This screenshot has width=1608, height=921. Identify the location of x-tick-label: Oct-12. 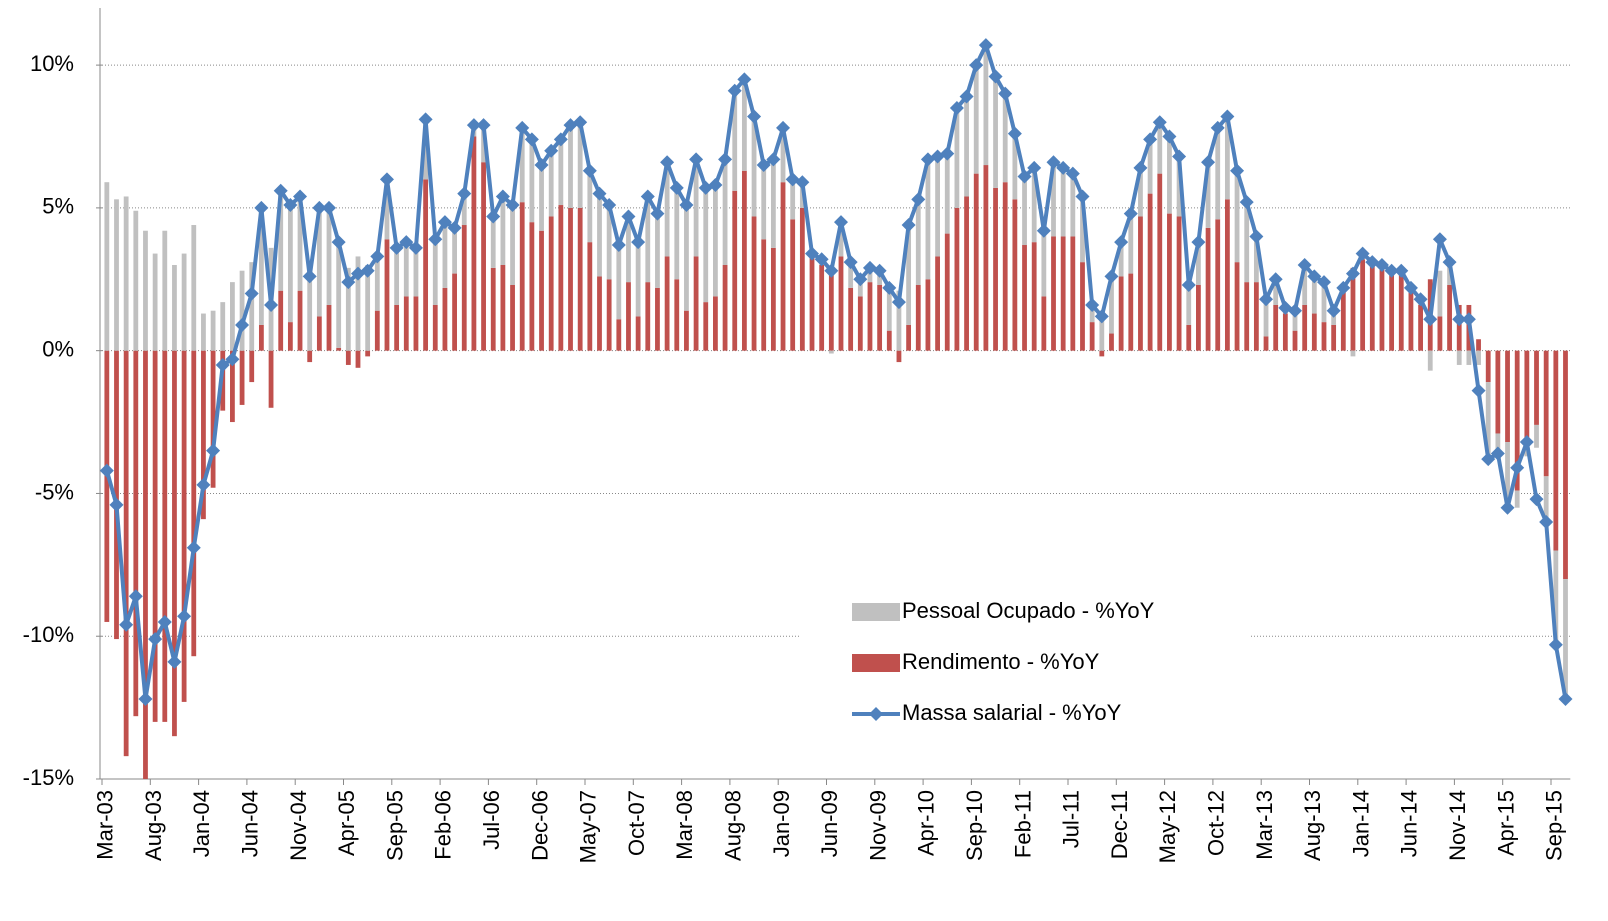
(1216, 823).